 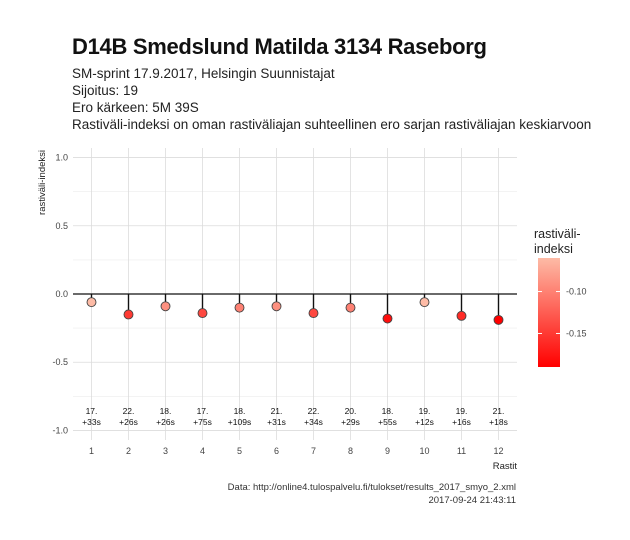 What do you see at coordinates (350, 422) in the screenshot?
I see `point-label-diff: +29s` at bounding box center [350, 422].